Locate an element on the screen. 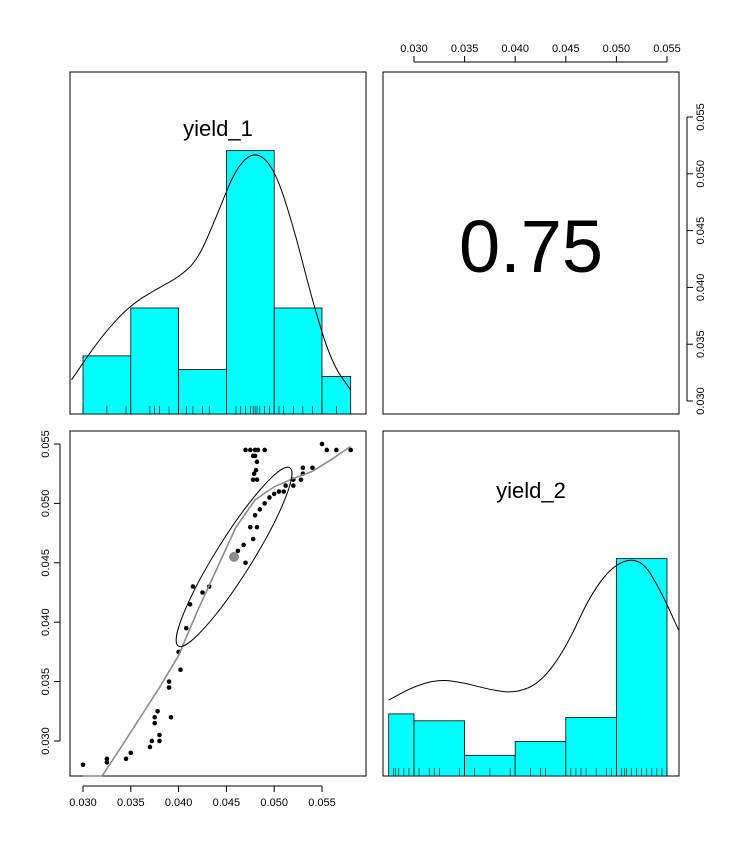 The image size is (750, 848). correlation-ellipse is located at coordinates (234, 557).